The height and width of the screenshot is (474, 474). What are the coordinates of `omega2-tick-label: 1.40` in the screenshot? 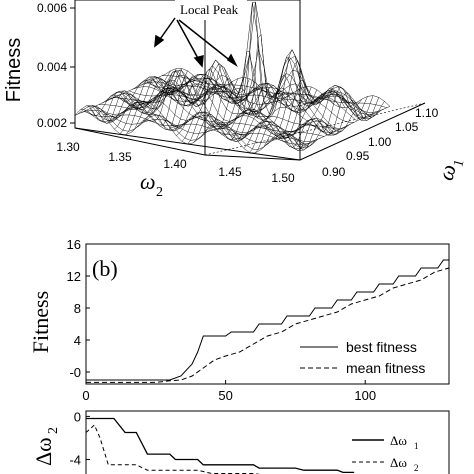 It's located at (175, 164).